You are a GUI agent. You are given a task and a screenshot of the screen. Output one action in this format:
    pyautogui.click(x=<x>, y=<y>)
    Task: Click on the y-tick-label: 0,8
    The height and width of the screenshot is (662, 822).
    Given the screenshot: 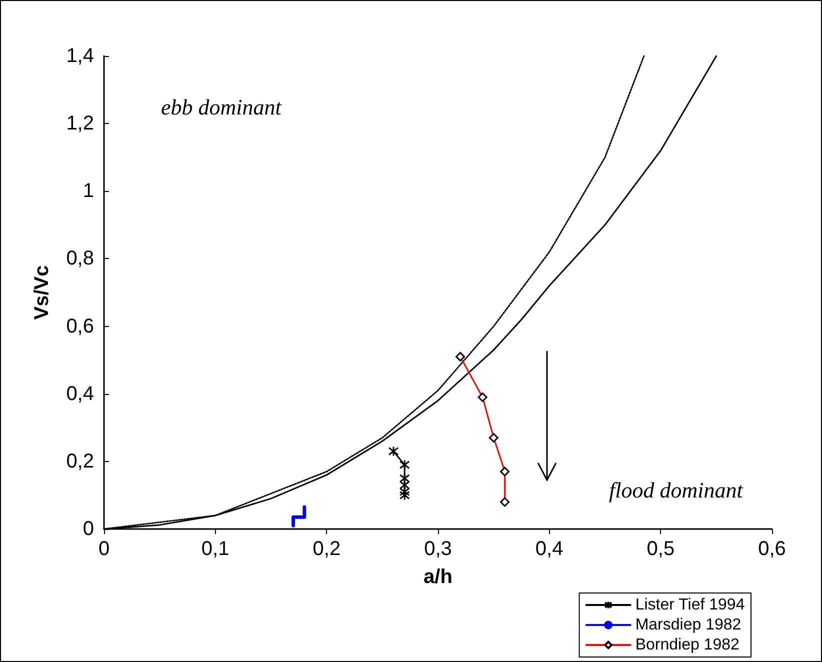 What is the action you would take?
    pyautogui.click(x=80, y=259)
    